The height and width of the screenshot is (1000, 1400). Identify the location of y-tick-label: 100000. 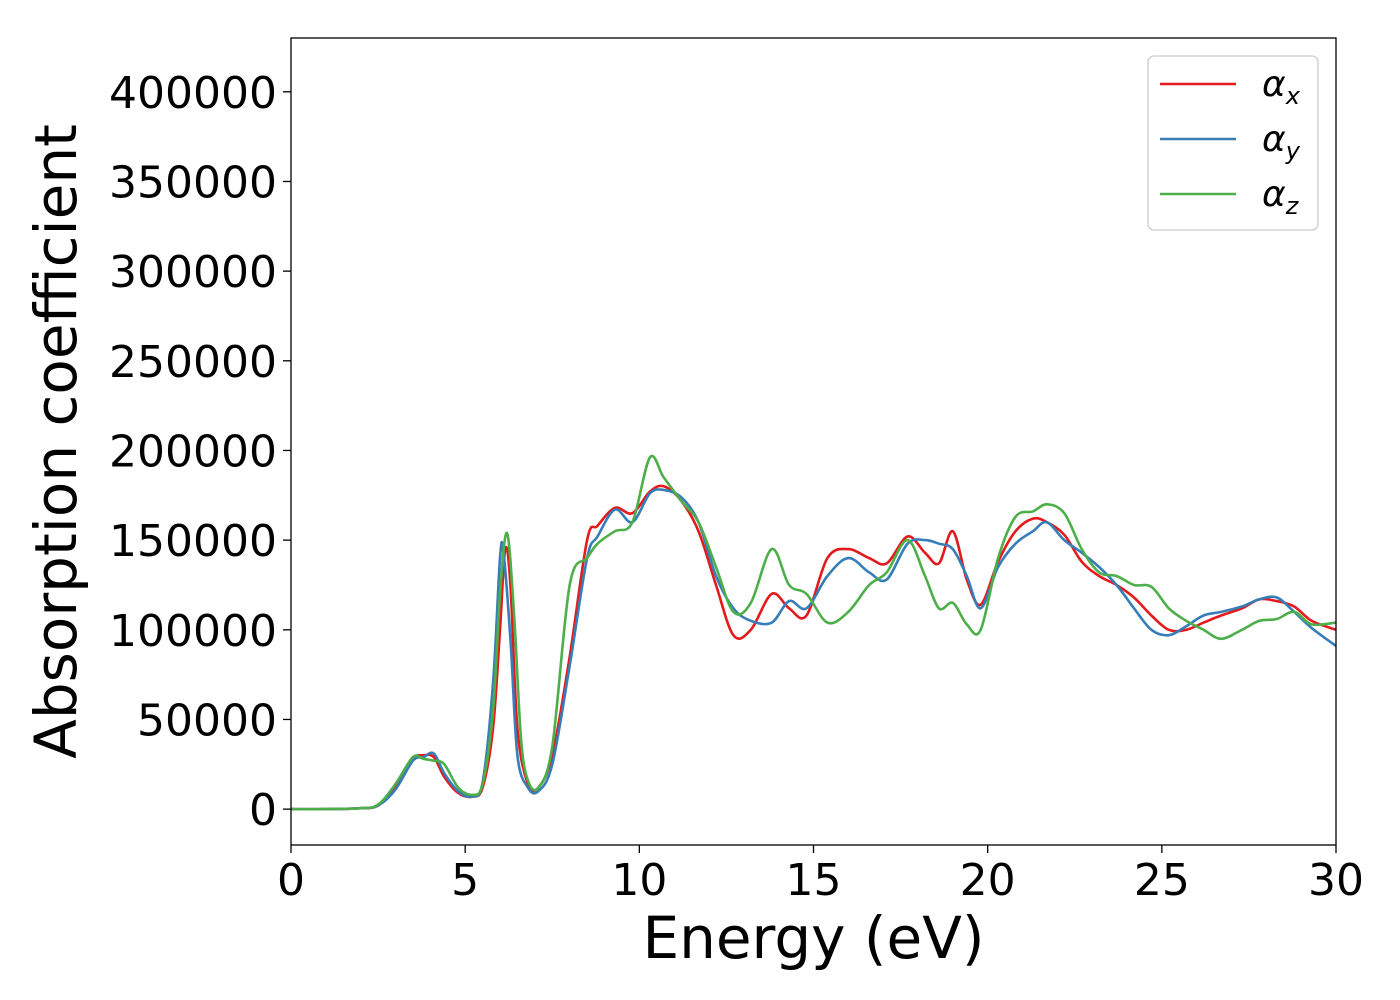
(193, 631).